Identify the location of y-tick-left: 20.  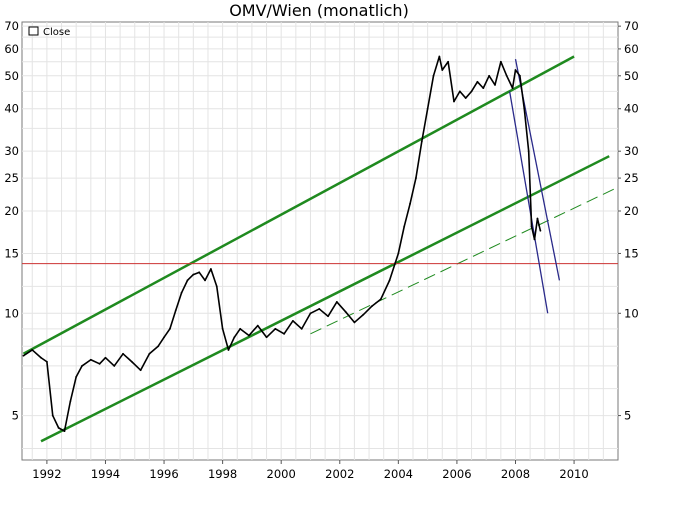
(11, 211).